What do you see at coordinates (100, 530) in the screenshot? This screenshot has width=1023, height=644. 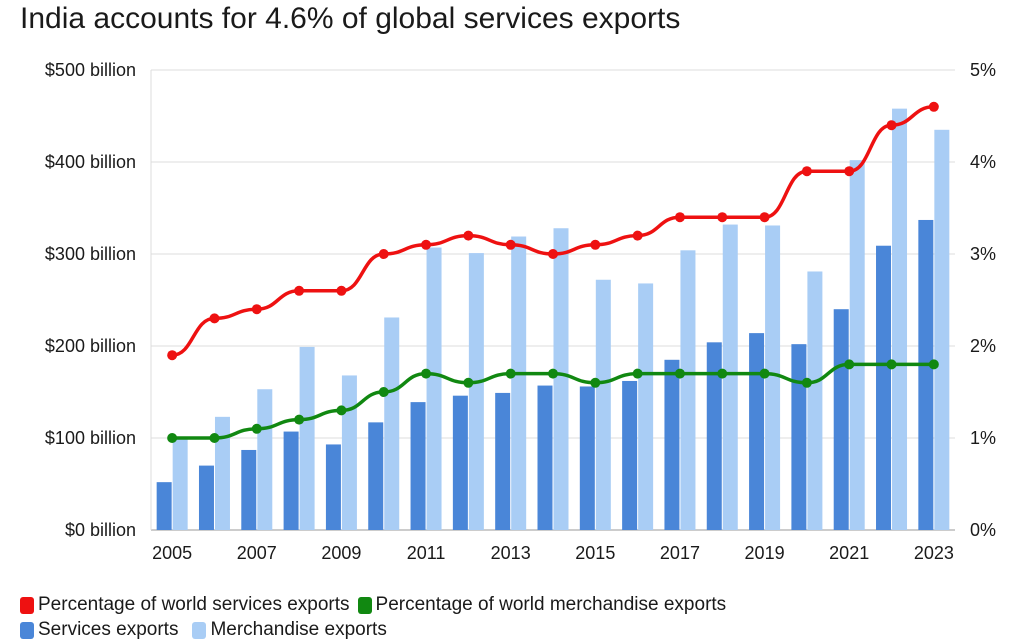 I see `y-left-tick-label: $0 billion` at bounding box center [100, 530].